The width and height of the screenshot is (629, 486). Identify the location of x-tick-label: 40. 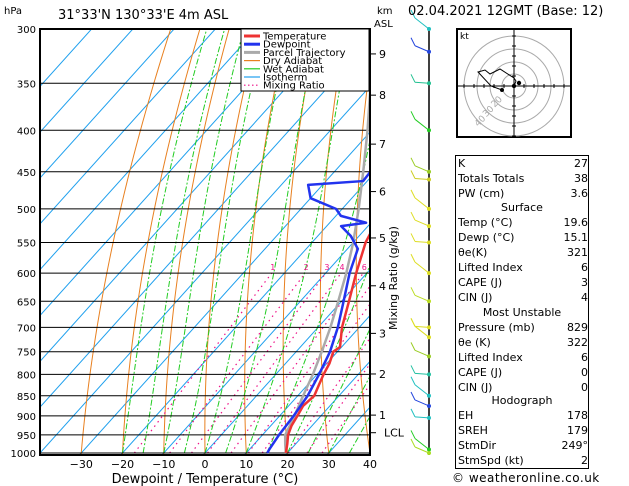
(370, 464).